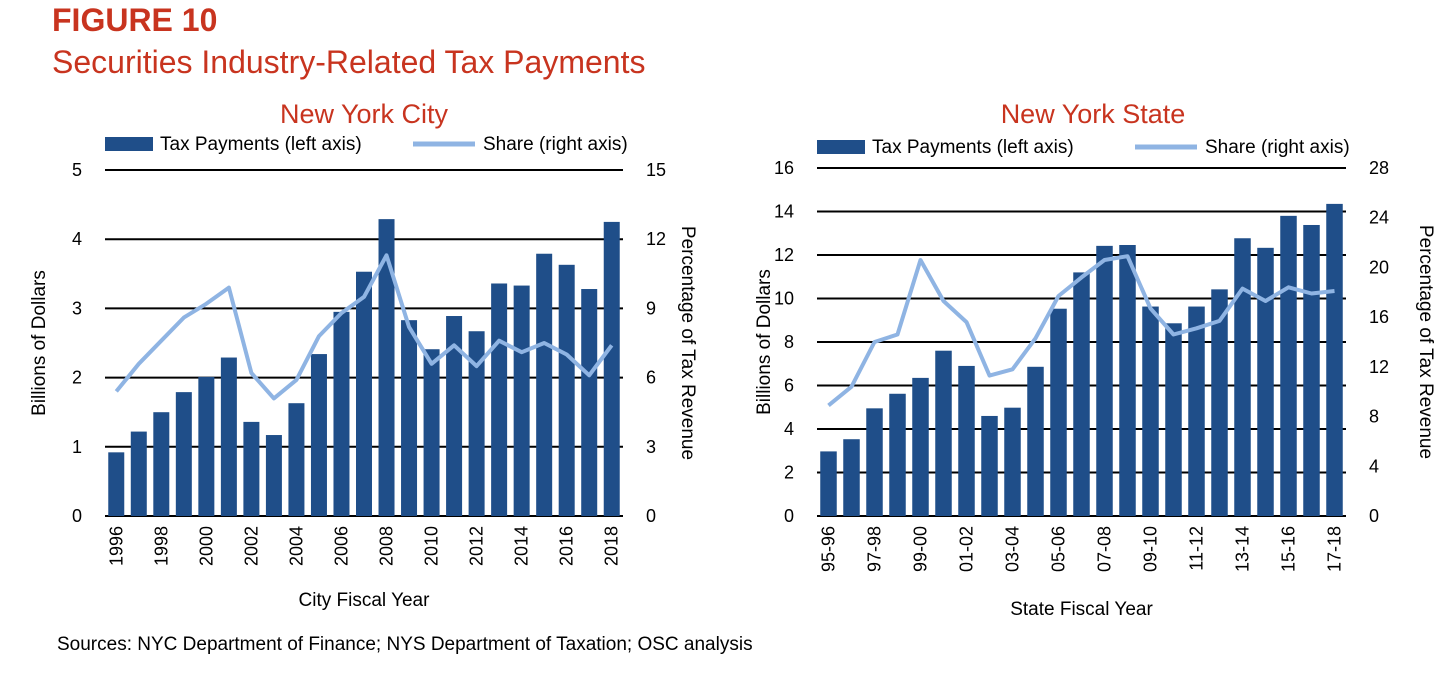  I want to click on nys-chart-title: New York State, so click(1093, 114).